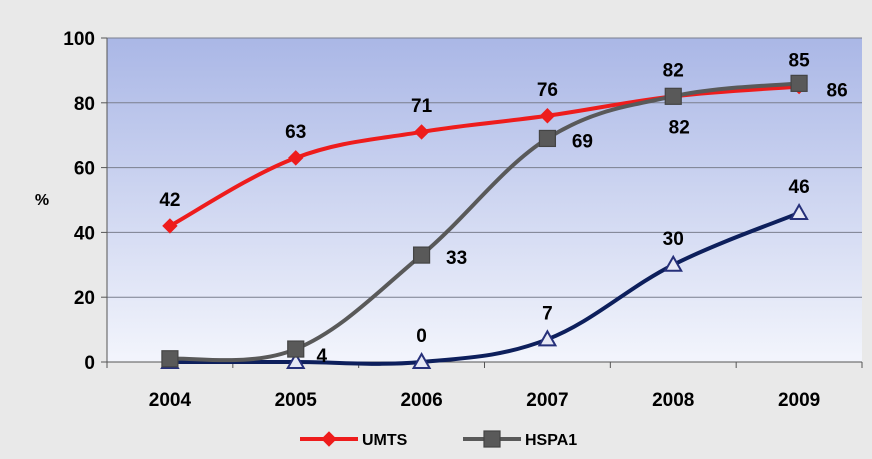 This screenshot has width=872, height=459. I want to click on legend-hspa1-label: HSPA1, so click(551, 440).